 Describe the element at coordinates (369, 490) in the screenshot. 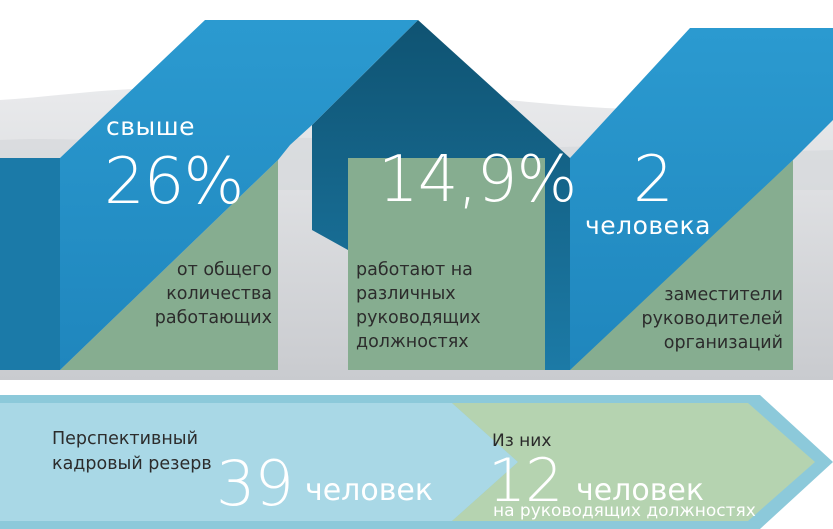

I see `reserve-count-unit: человек` at that location.